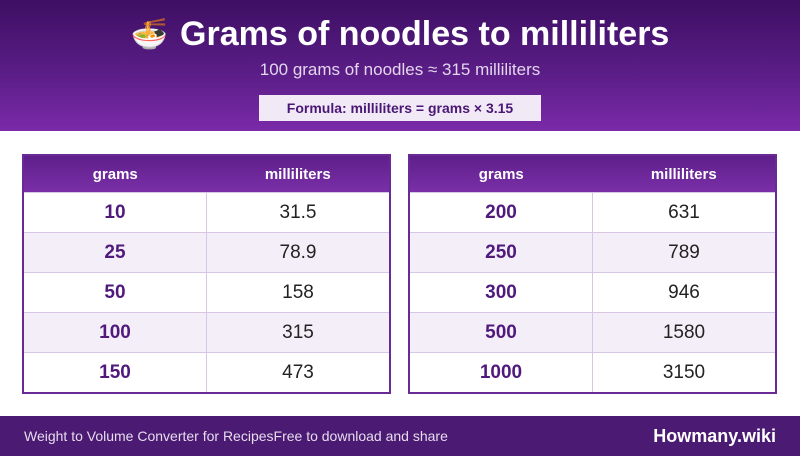  I want to click on page-title: Grams of noodles to milliliters, so click(425, 33).